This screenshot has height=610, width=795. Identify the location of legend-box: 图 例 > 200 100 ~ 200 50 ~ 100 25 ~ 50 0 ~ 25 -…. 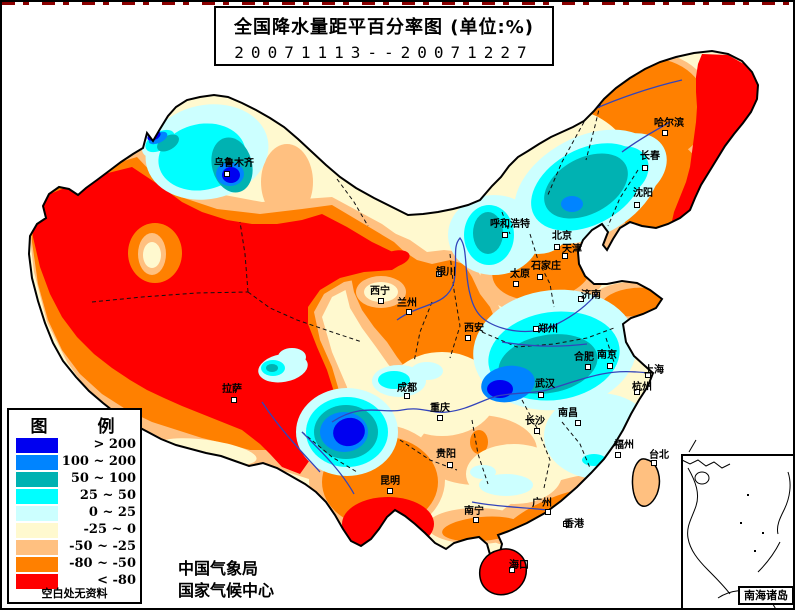
(74, 506).